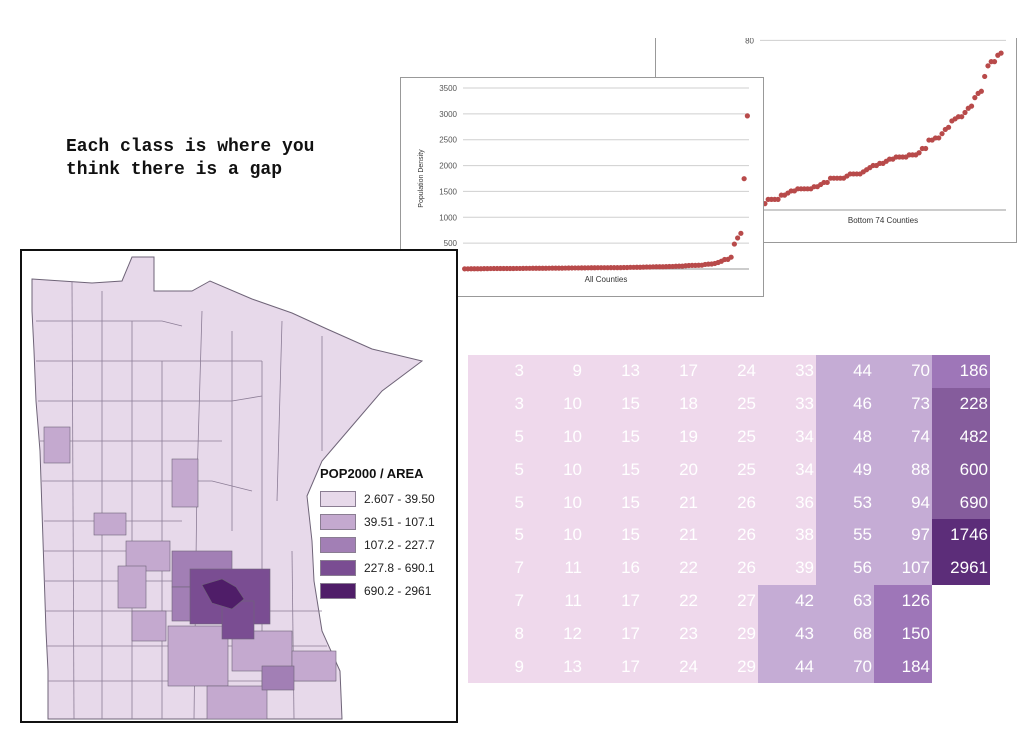 This screenshot has height=742, width=1024. I want to click on table-cell: 16, so click(613, 568).